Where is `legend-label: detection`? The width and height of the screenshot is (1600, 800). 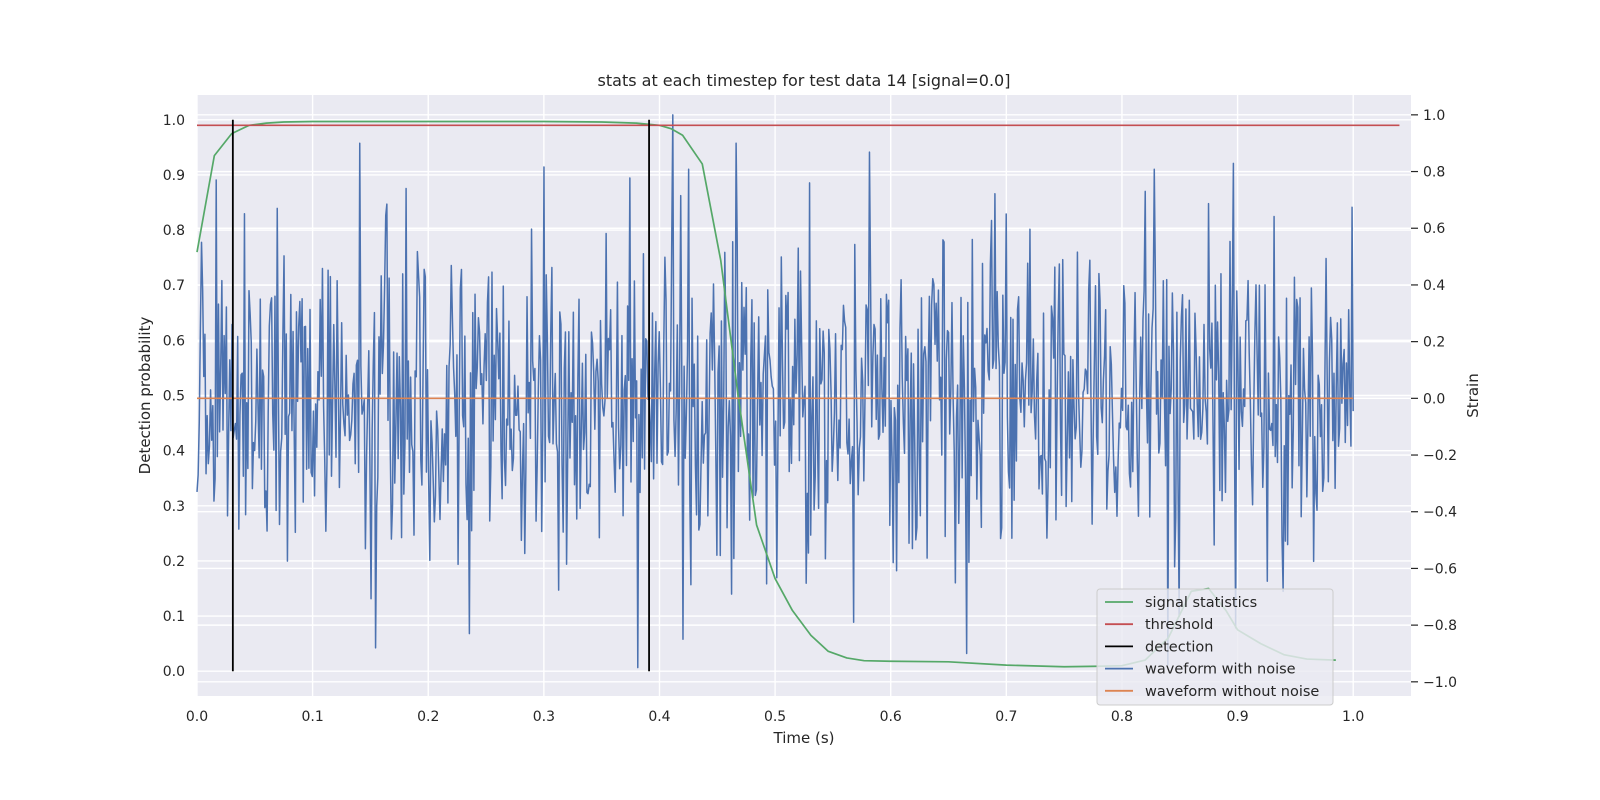 legend-label: detection is located at coordinates (1179, 647).